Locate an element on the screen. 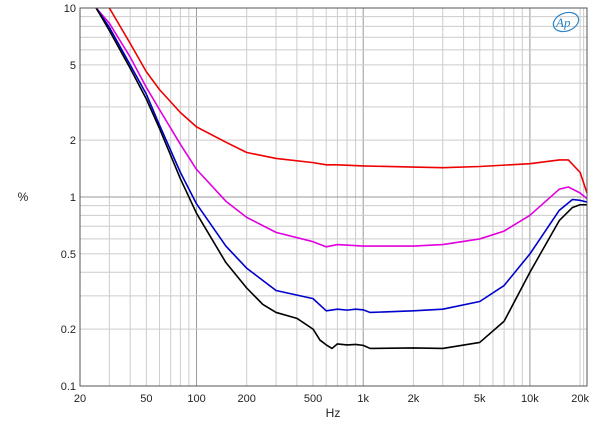  y-tick-label: 1 is located at coordinates (73, 198).